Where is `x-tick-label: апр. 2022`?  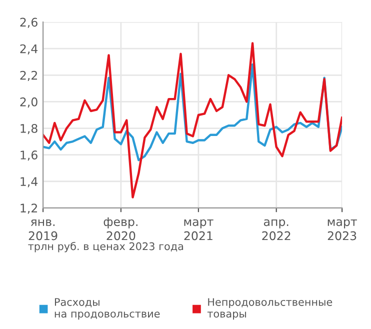
x-tick-label: апр. 2022 is located at coordinates (276, 229).